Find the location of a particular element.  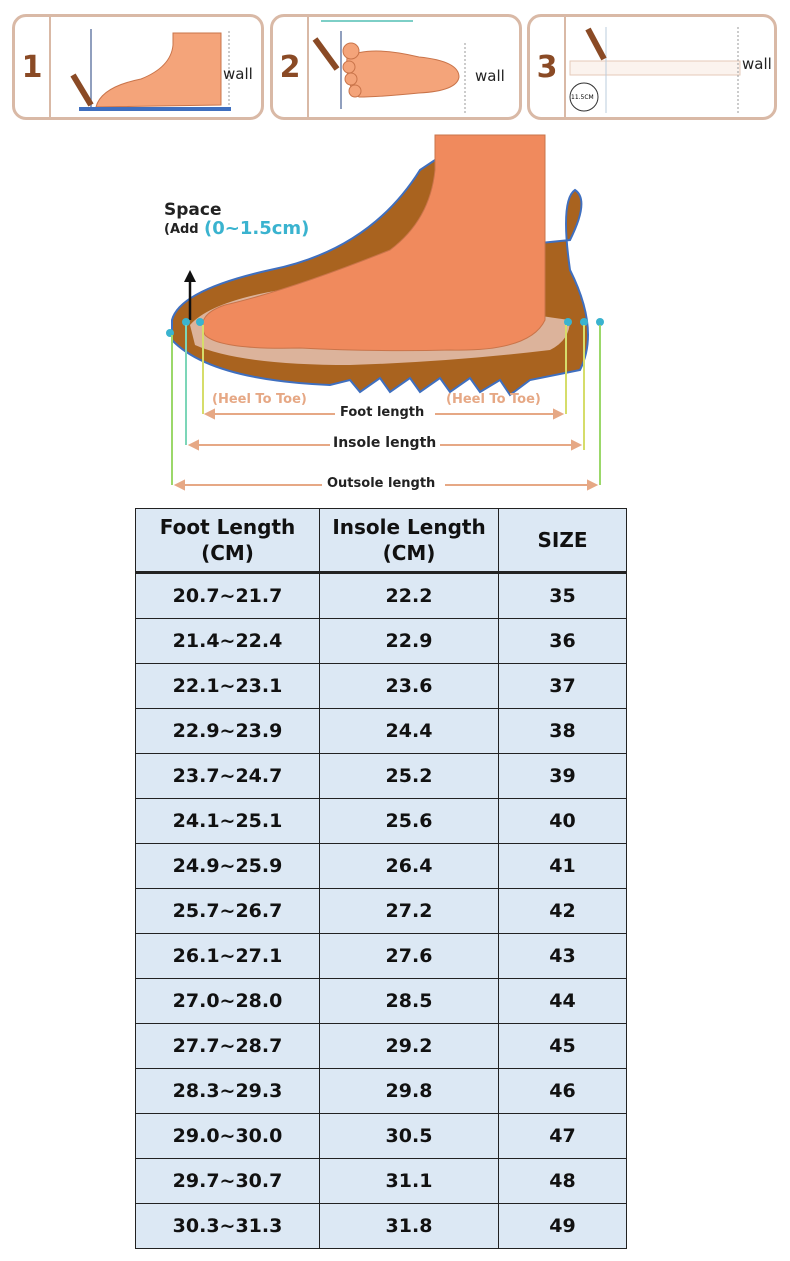

header-insole-length: Insole Length (CM) is located at coordinates (409, 541).